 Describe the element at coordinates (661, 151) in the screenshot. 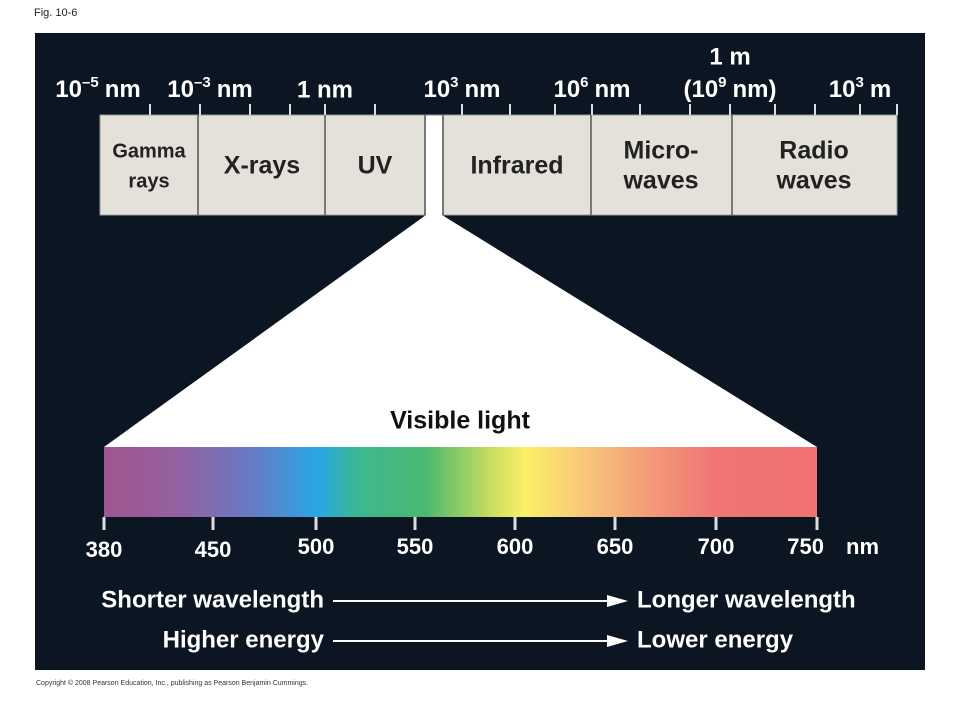

I see `band-label: Micro-` at that location.